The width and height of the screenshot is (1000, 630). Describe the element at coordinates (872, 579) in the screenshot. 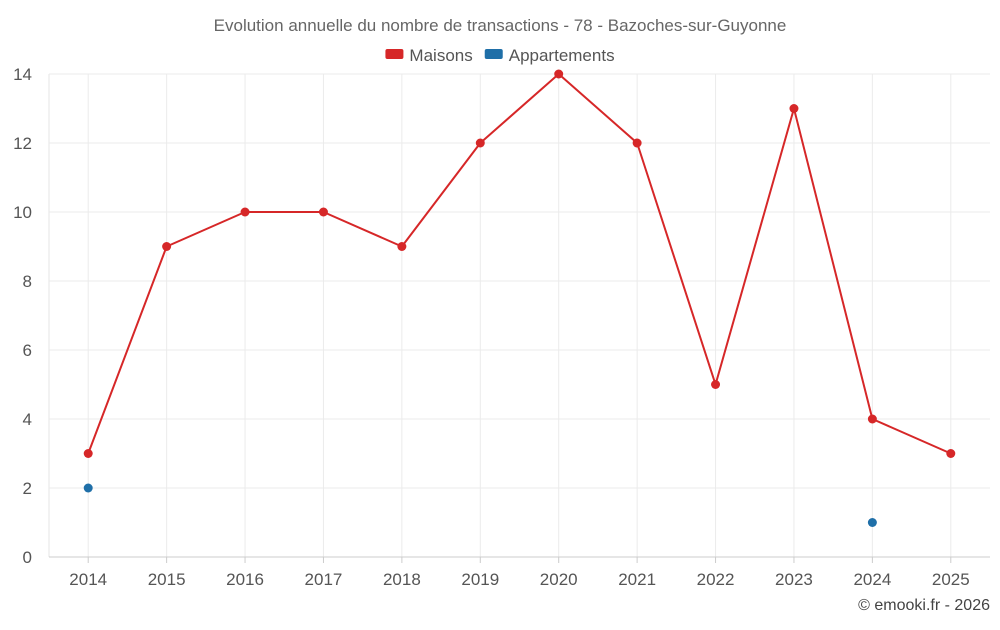

I see `x-tick-label: 2024` at that location.